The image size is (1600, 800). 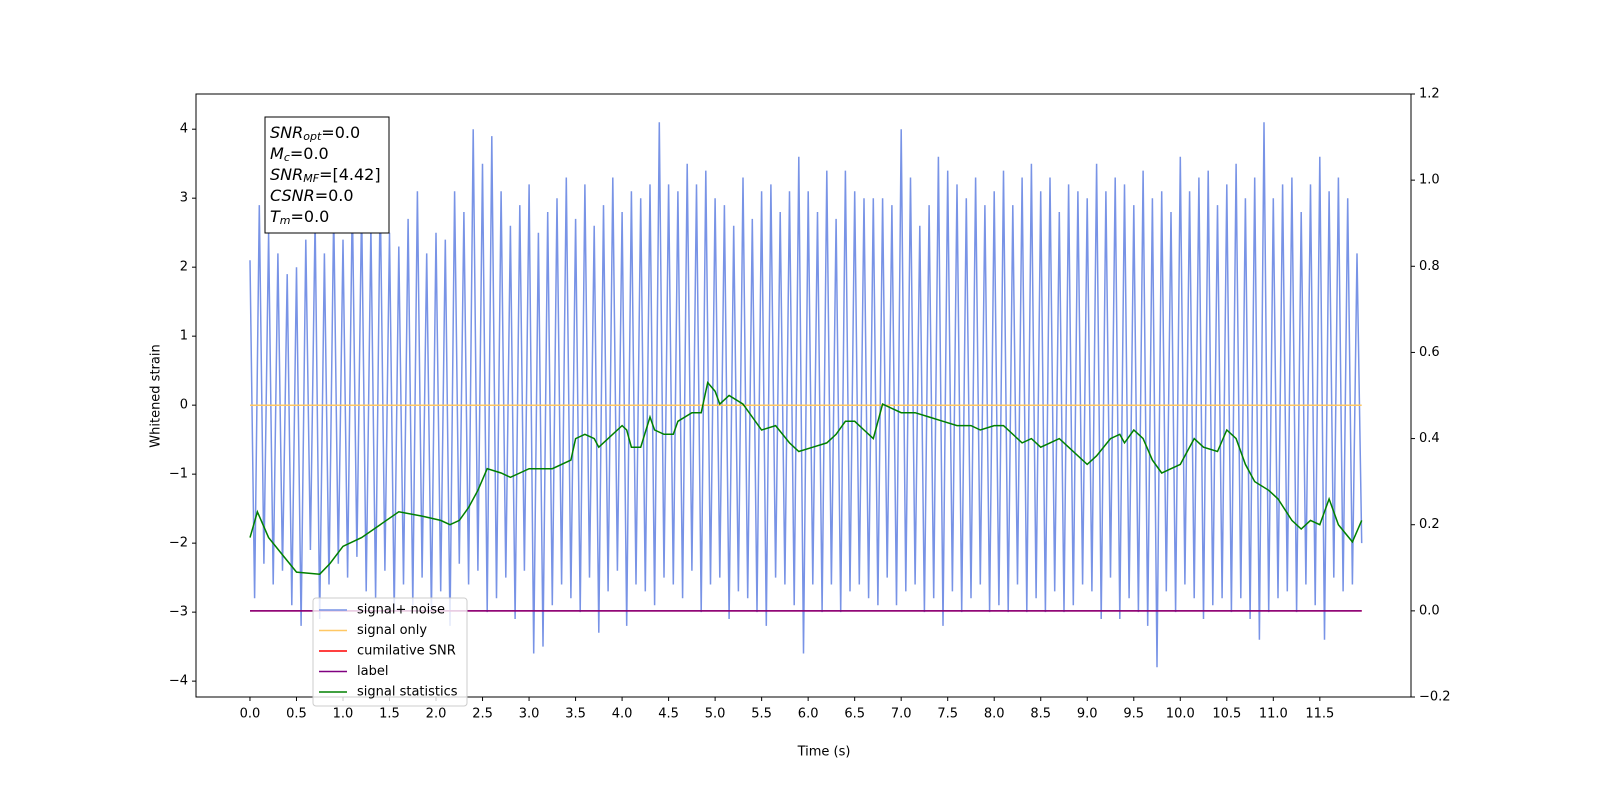 What do you see at coordinates (277, 153) in the screenshot?
I see `annotation-symbol: M` at bounding box center [277, 153].